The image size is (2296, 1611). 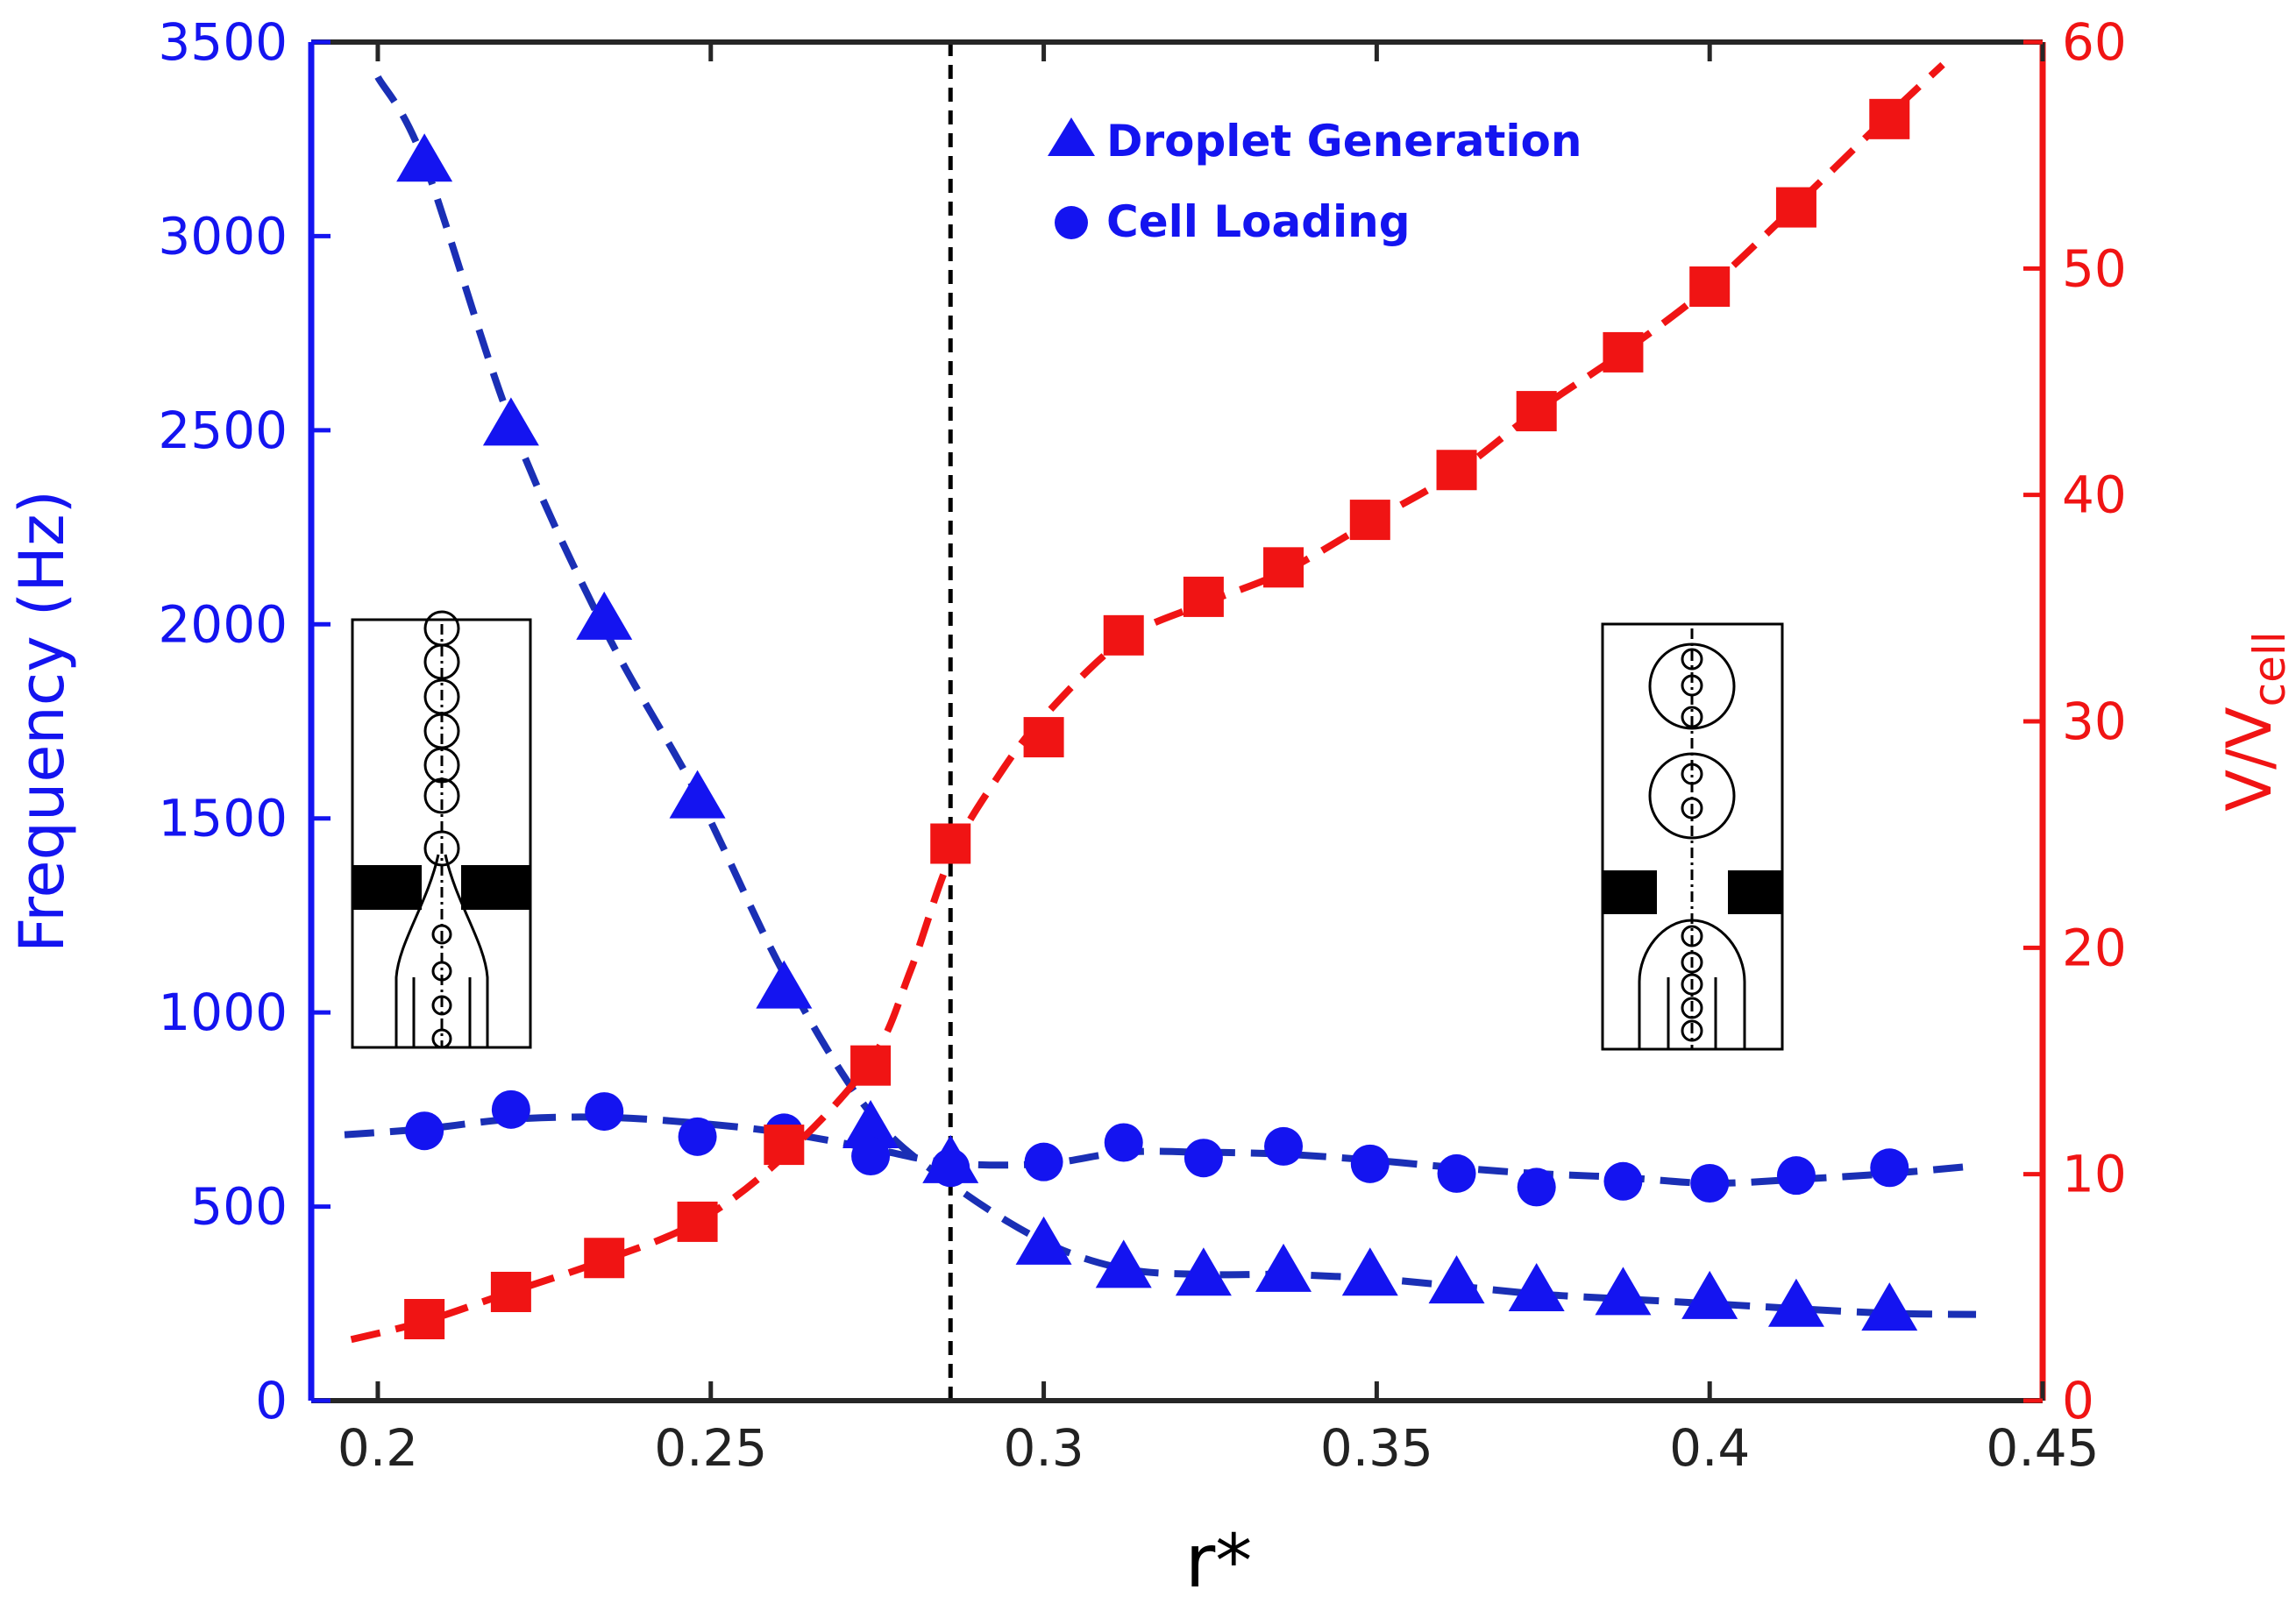 I want to click on x-tick-label: 0.35, so click(x=1376, y=1448).